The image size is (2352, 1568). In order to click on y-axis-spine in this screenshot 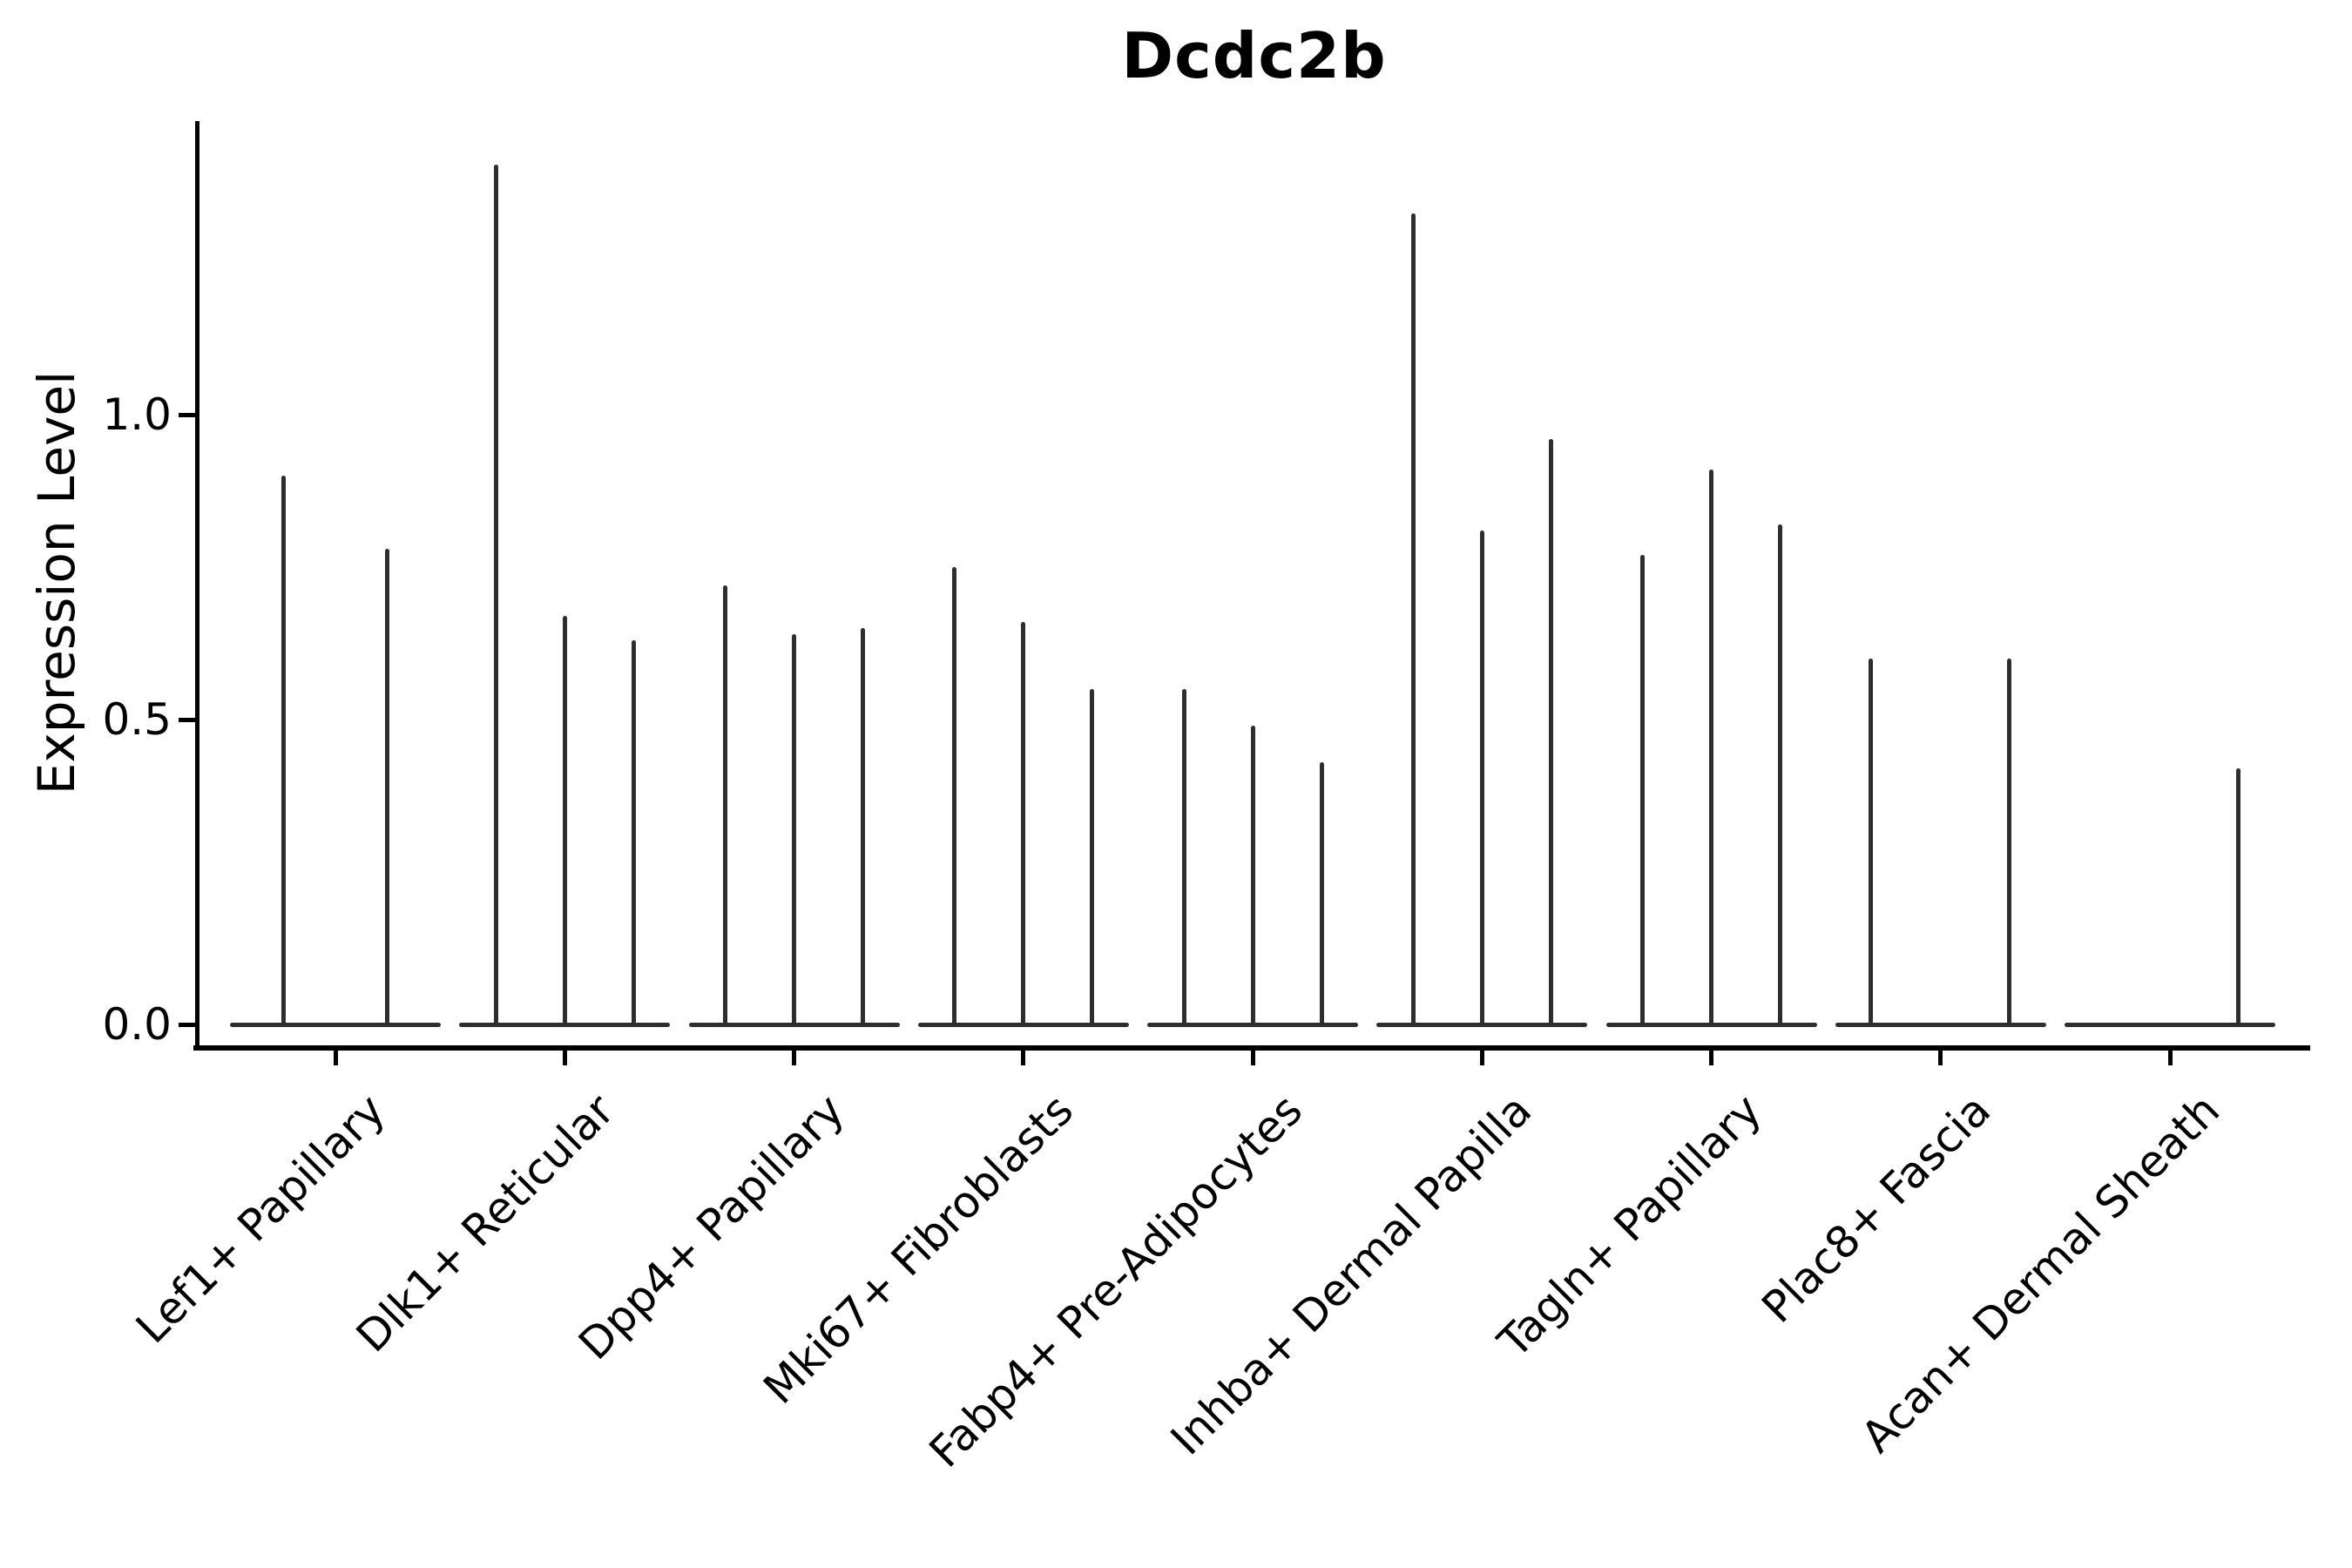, I will do `click(197, 586)`.